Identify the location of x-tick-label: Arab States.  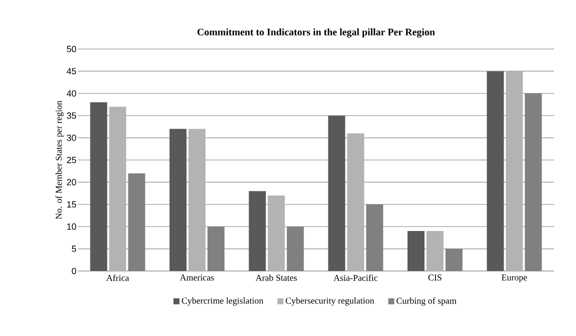
(276, 277).